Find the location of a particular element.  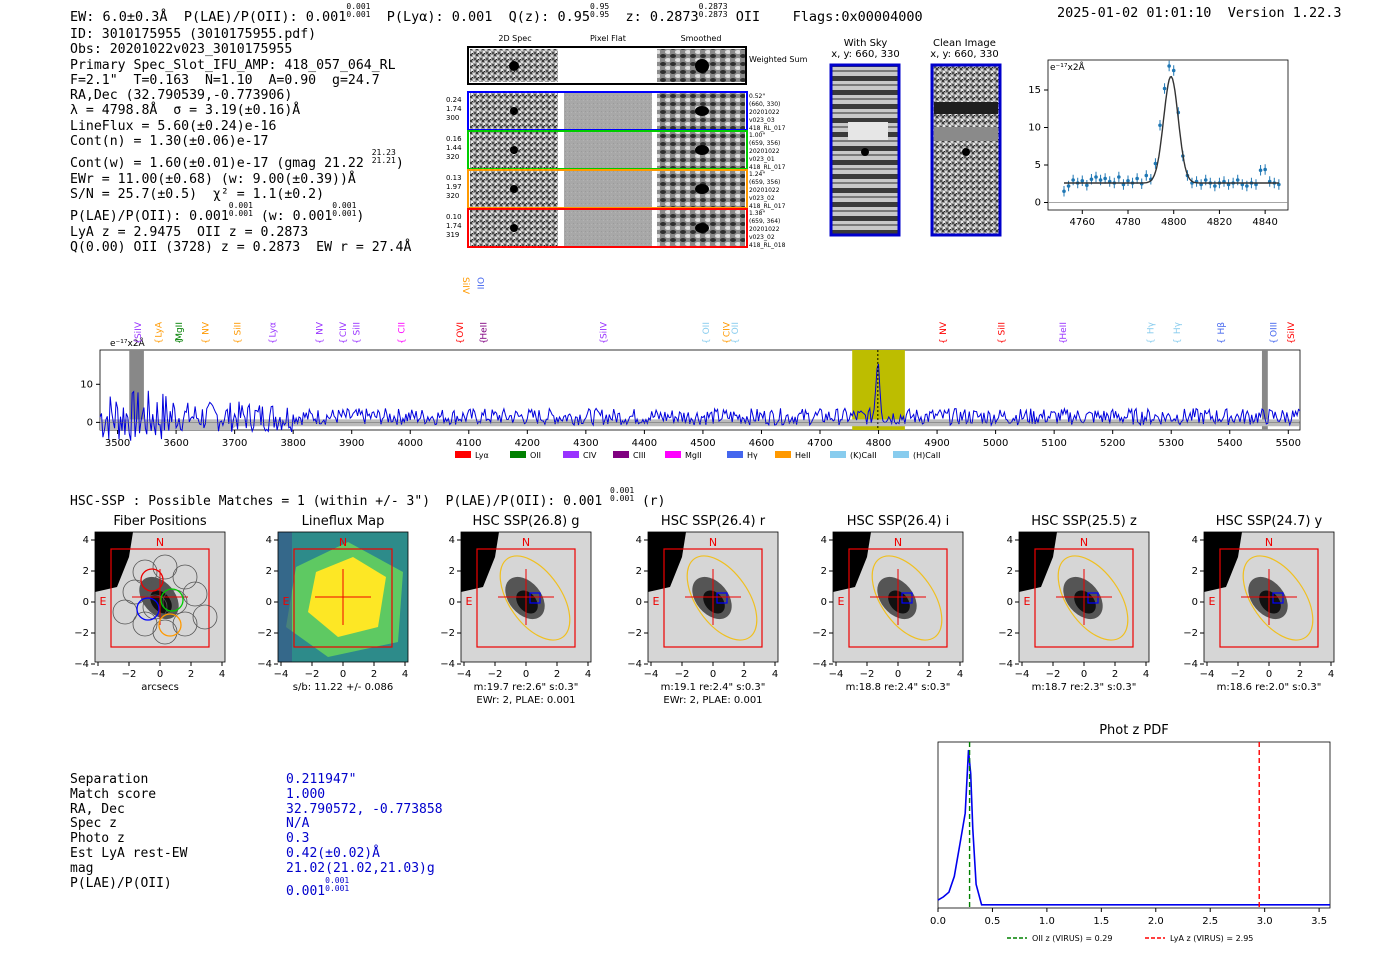

plya-summary: P(Lyα): 0.001 is located at coordinates (439, 17).